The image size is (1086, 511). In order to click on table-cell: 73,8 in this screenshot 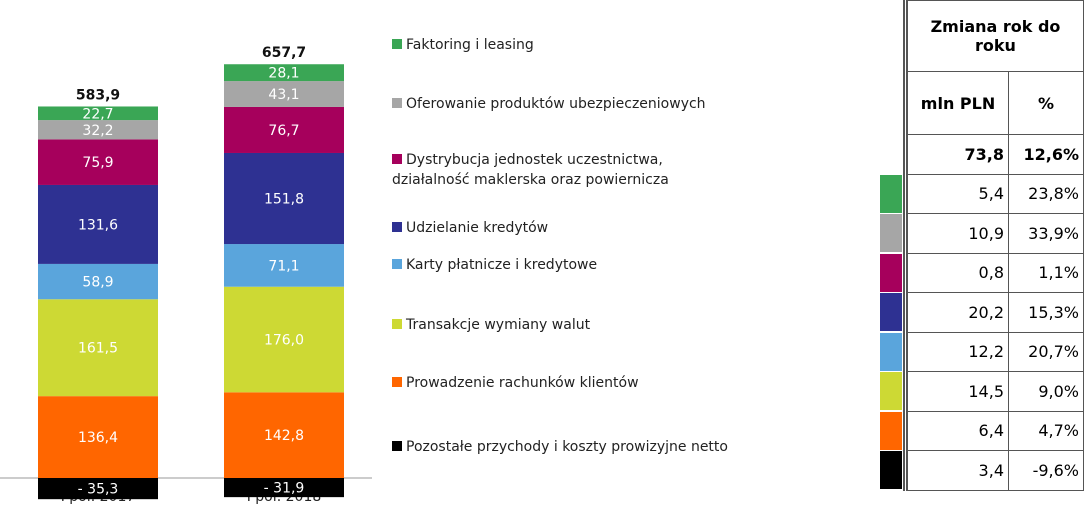, I will do `click(957, 154)`.